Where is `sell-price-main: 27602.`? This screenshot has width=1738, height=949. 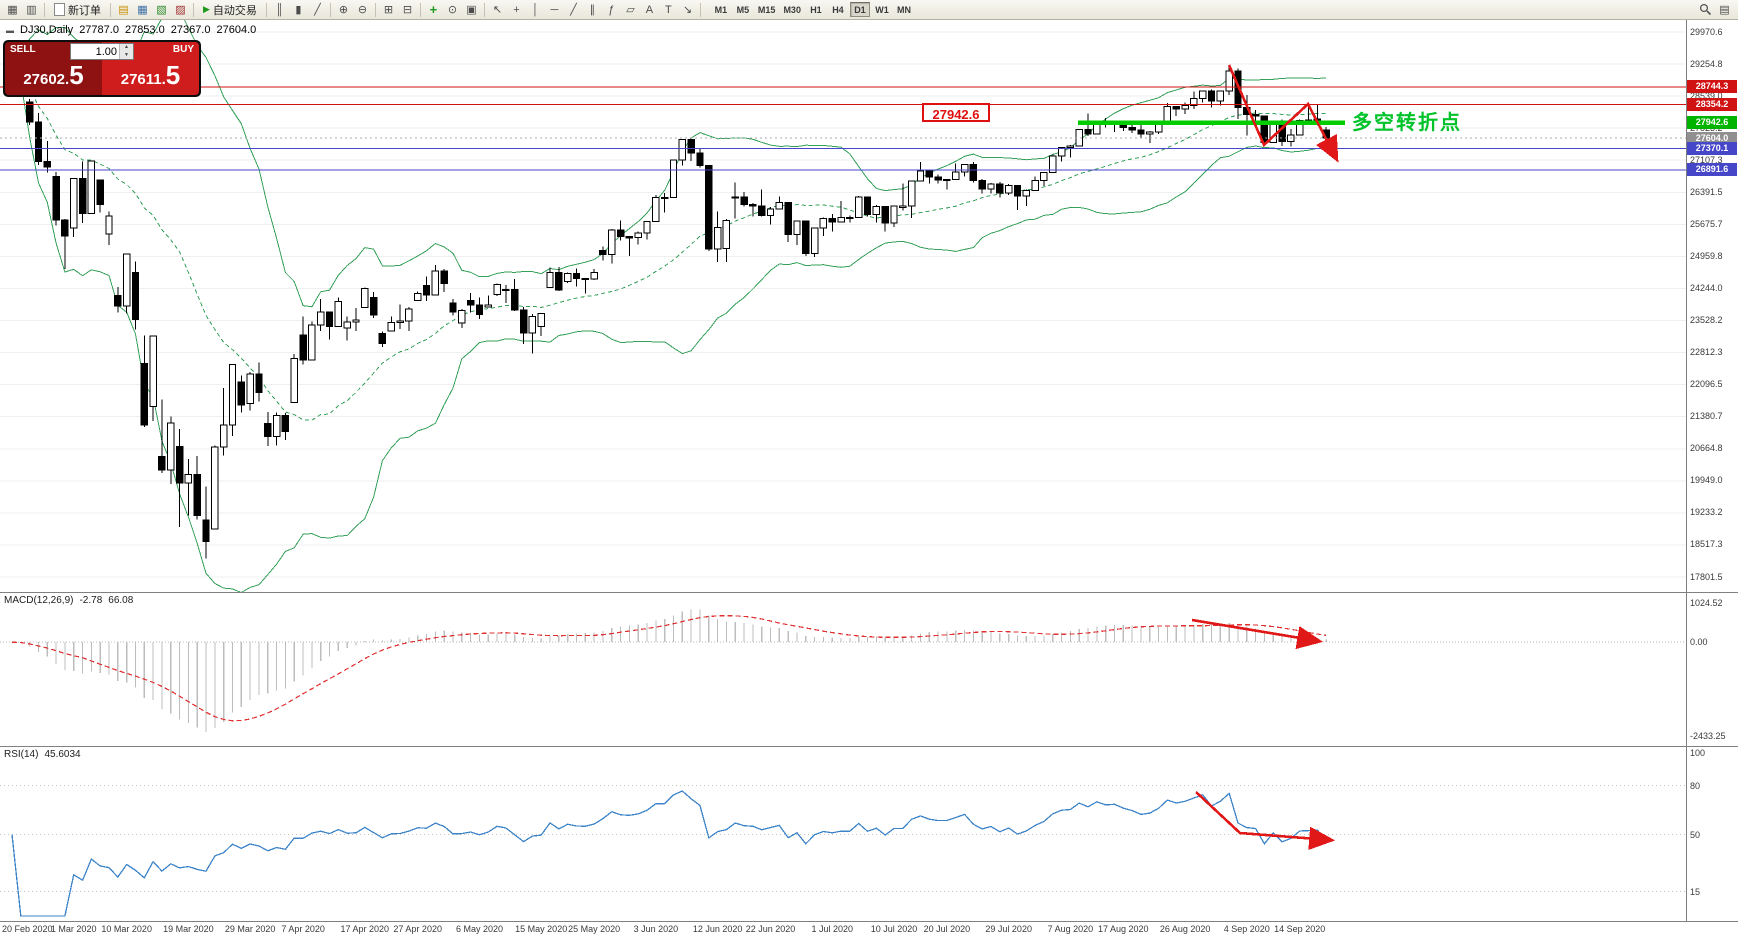
sell-price-main: 27602. is located at coordinates (46, 79).